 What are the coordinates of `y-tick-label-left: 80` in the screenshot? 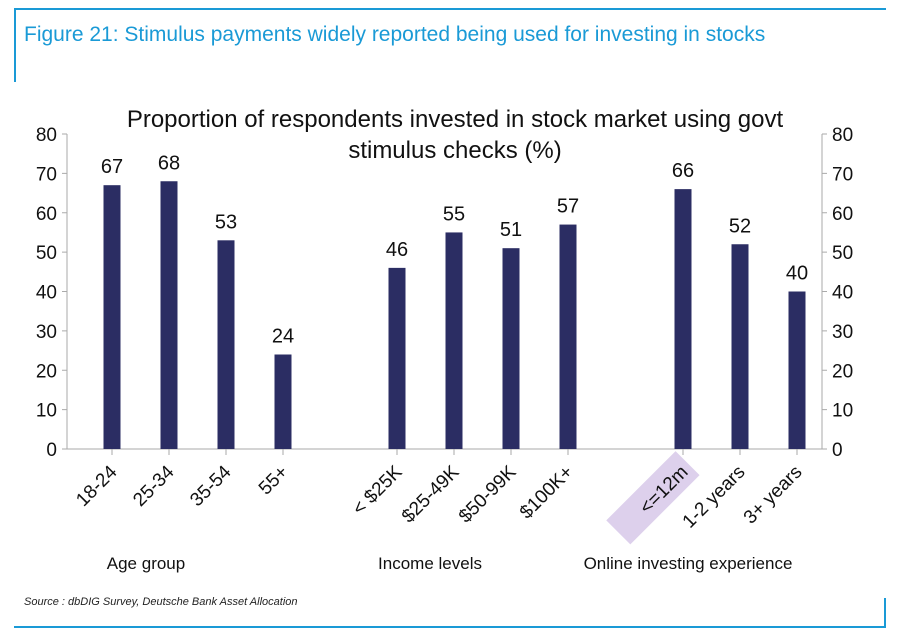 It's located at (46, 135).